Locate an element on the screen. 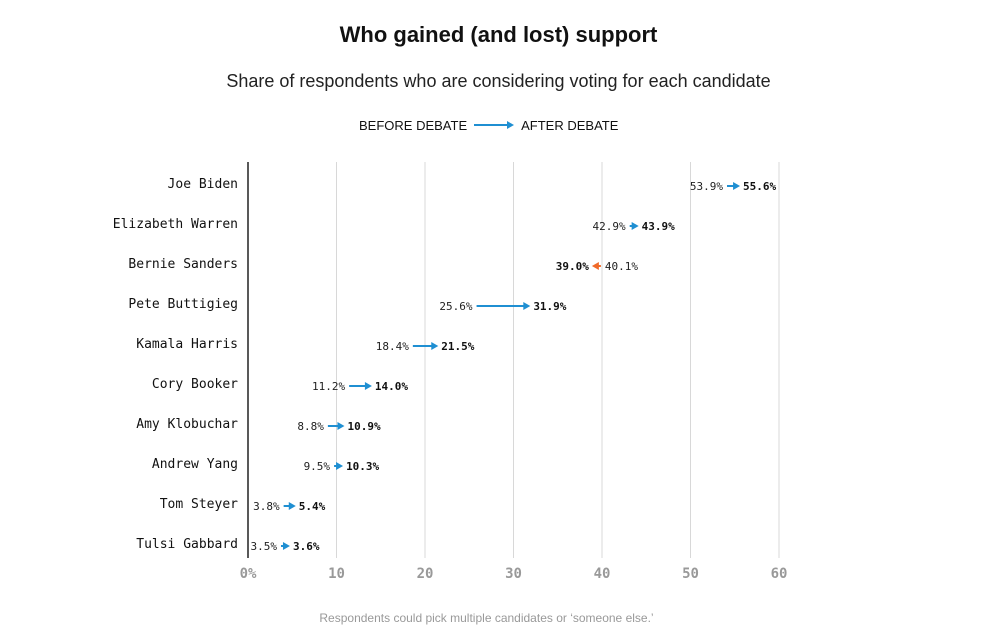  legend: BEFORE DEBATE AFTER DEBATE is located at coordinates (488, 125).